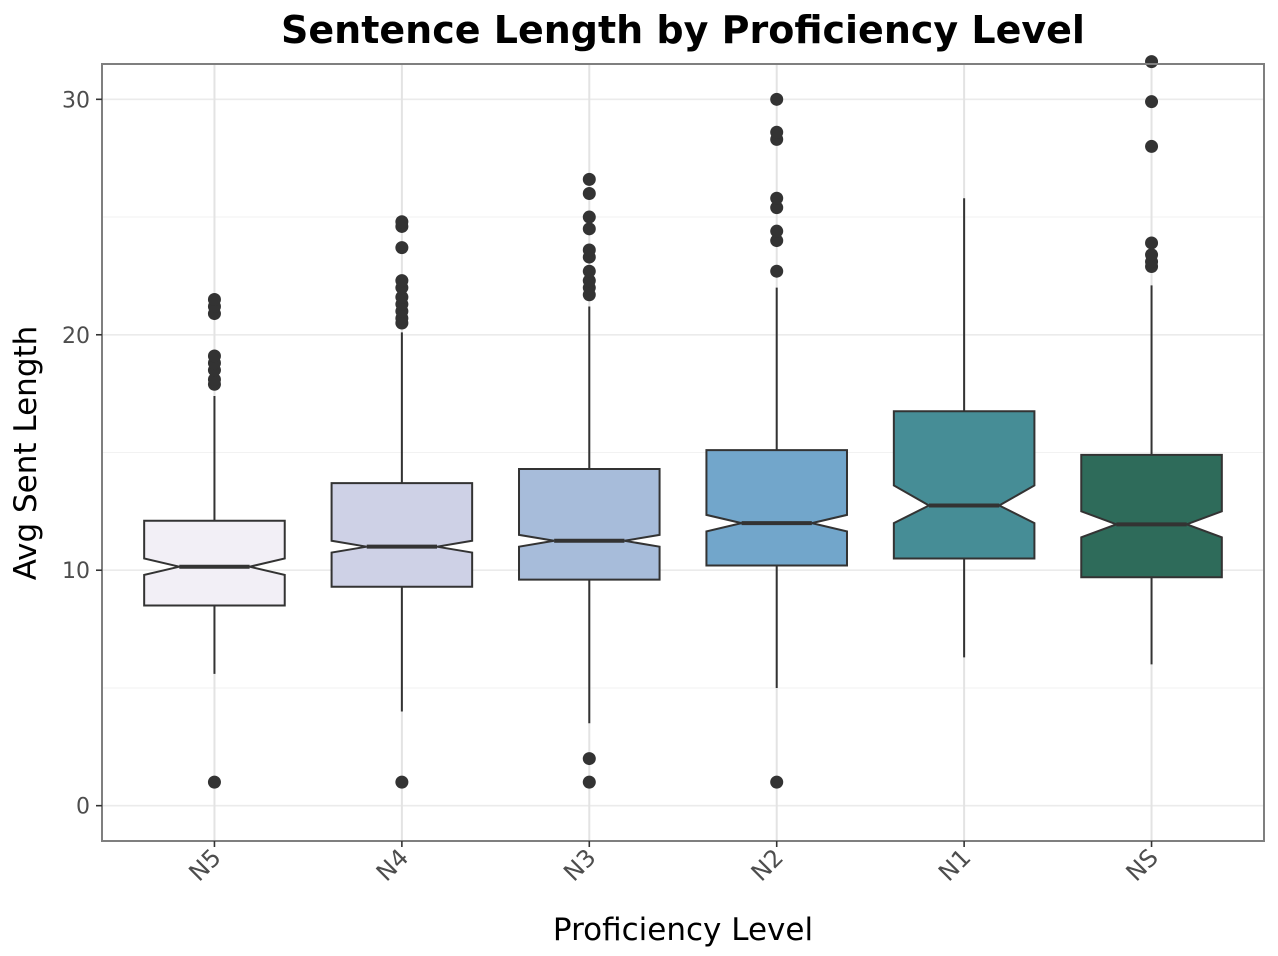  What do you see at coordinates (954, 864) in the screenshot?
I see `x-tick-label: N1` at bounding box center [954, 864].